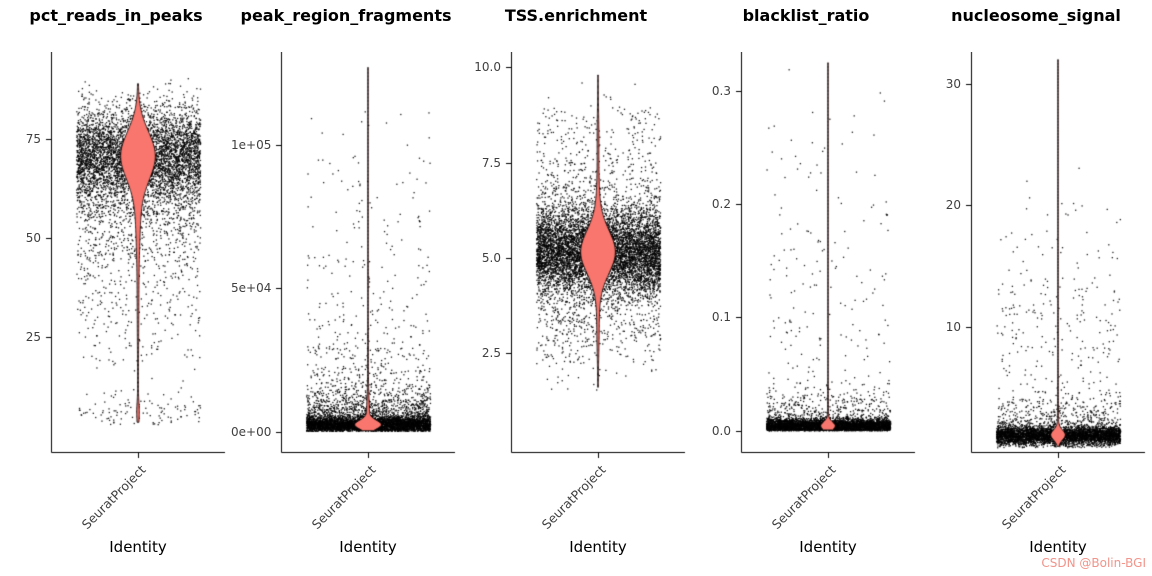  Describe the element at coordinates (33, 139) in the screenshot. I see `y-tick-label: 75` at that location.